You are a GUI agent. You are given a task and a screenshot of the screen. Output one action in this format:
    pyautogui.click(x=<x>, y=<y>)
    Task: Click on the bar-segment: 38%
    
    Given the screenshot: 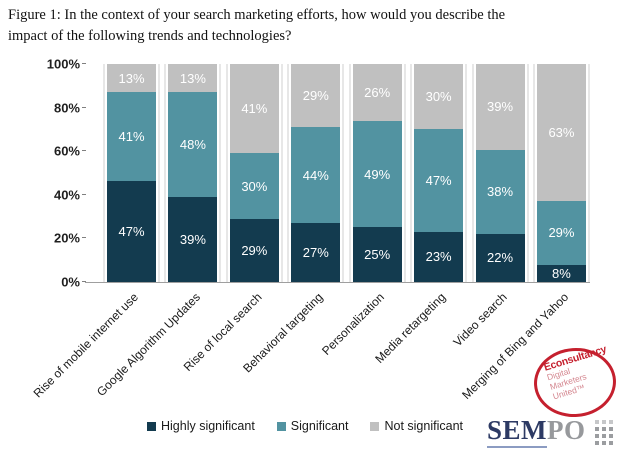 What is the action you would take?
    pyautogui.click(x=500, y=191)
    